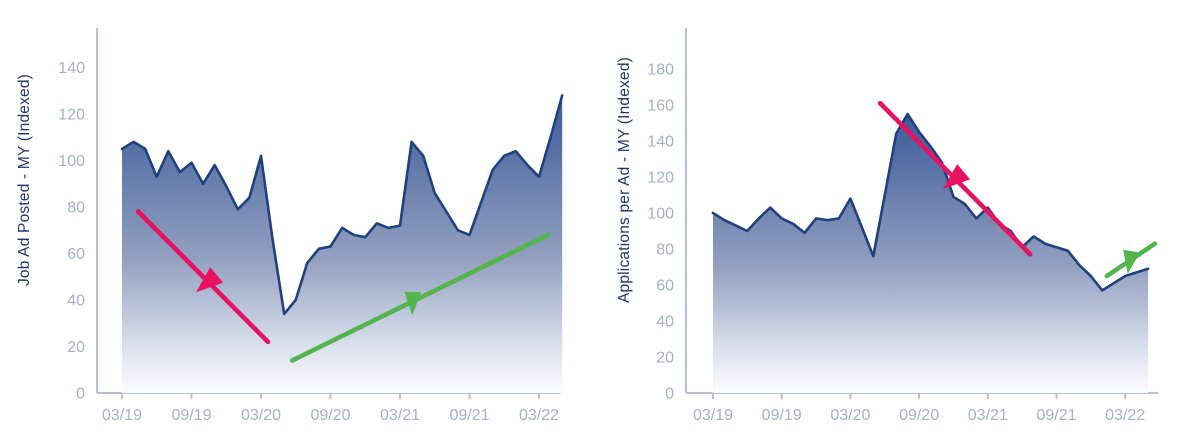  What do you see at coordinates (660, 106) in the screenshot?
I see `y-tick-label: 160` at bounding box center [660, 106].